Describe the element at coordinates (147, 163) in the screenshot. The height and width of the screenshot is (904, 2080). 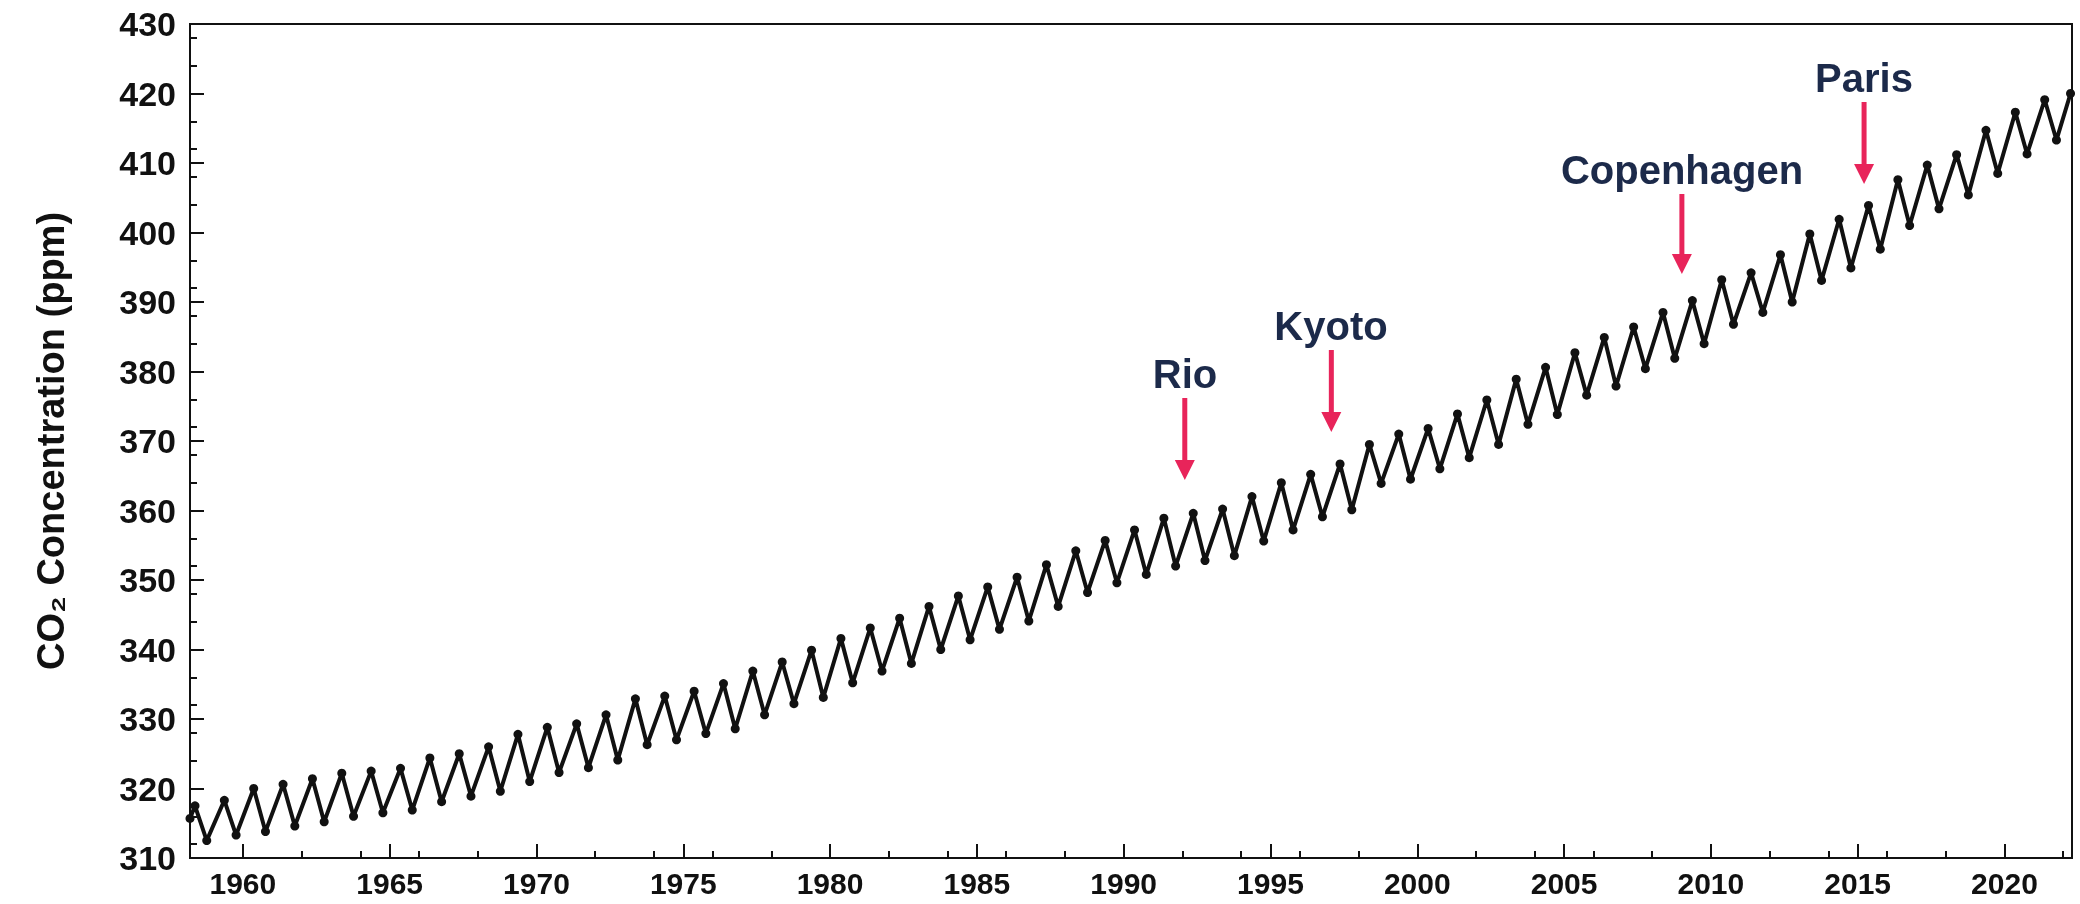
I see `y-tick-label: 410` at that location.